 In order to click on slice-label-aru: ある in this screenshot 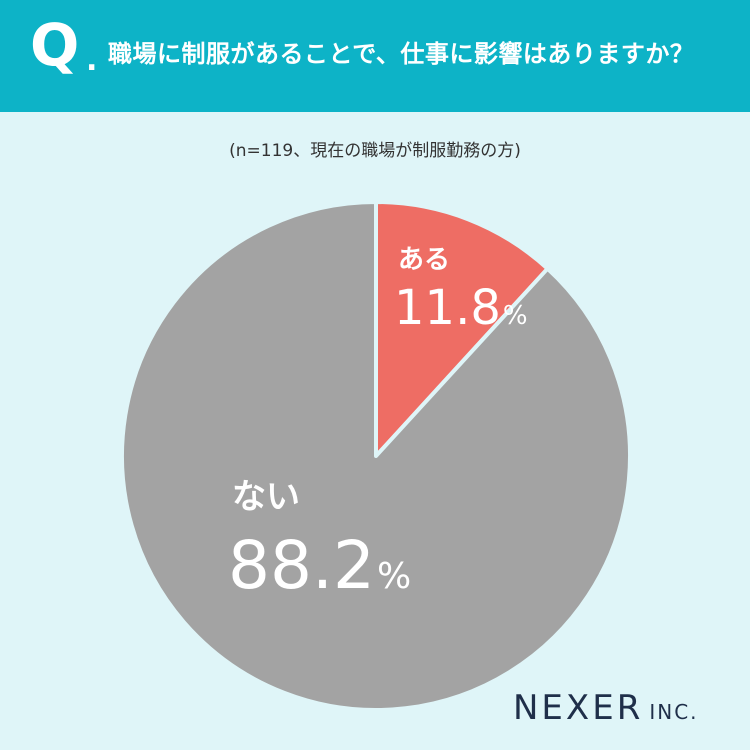, I will do `click(424, 260)`.